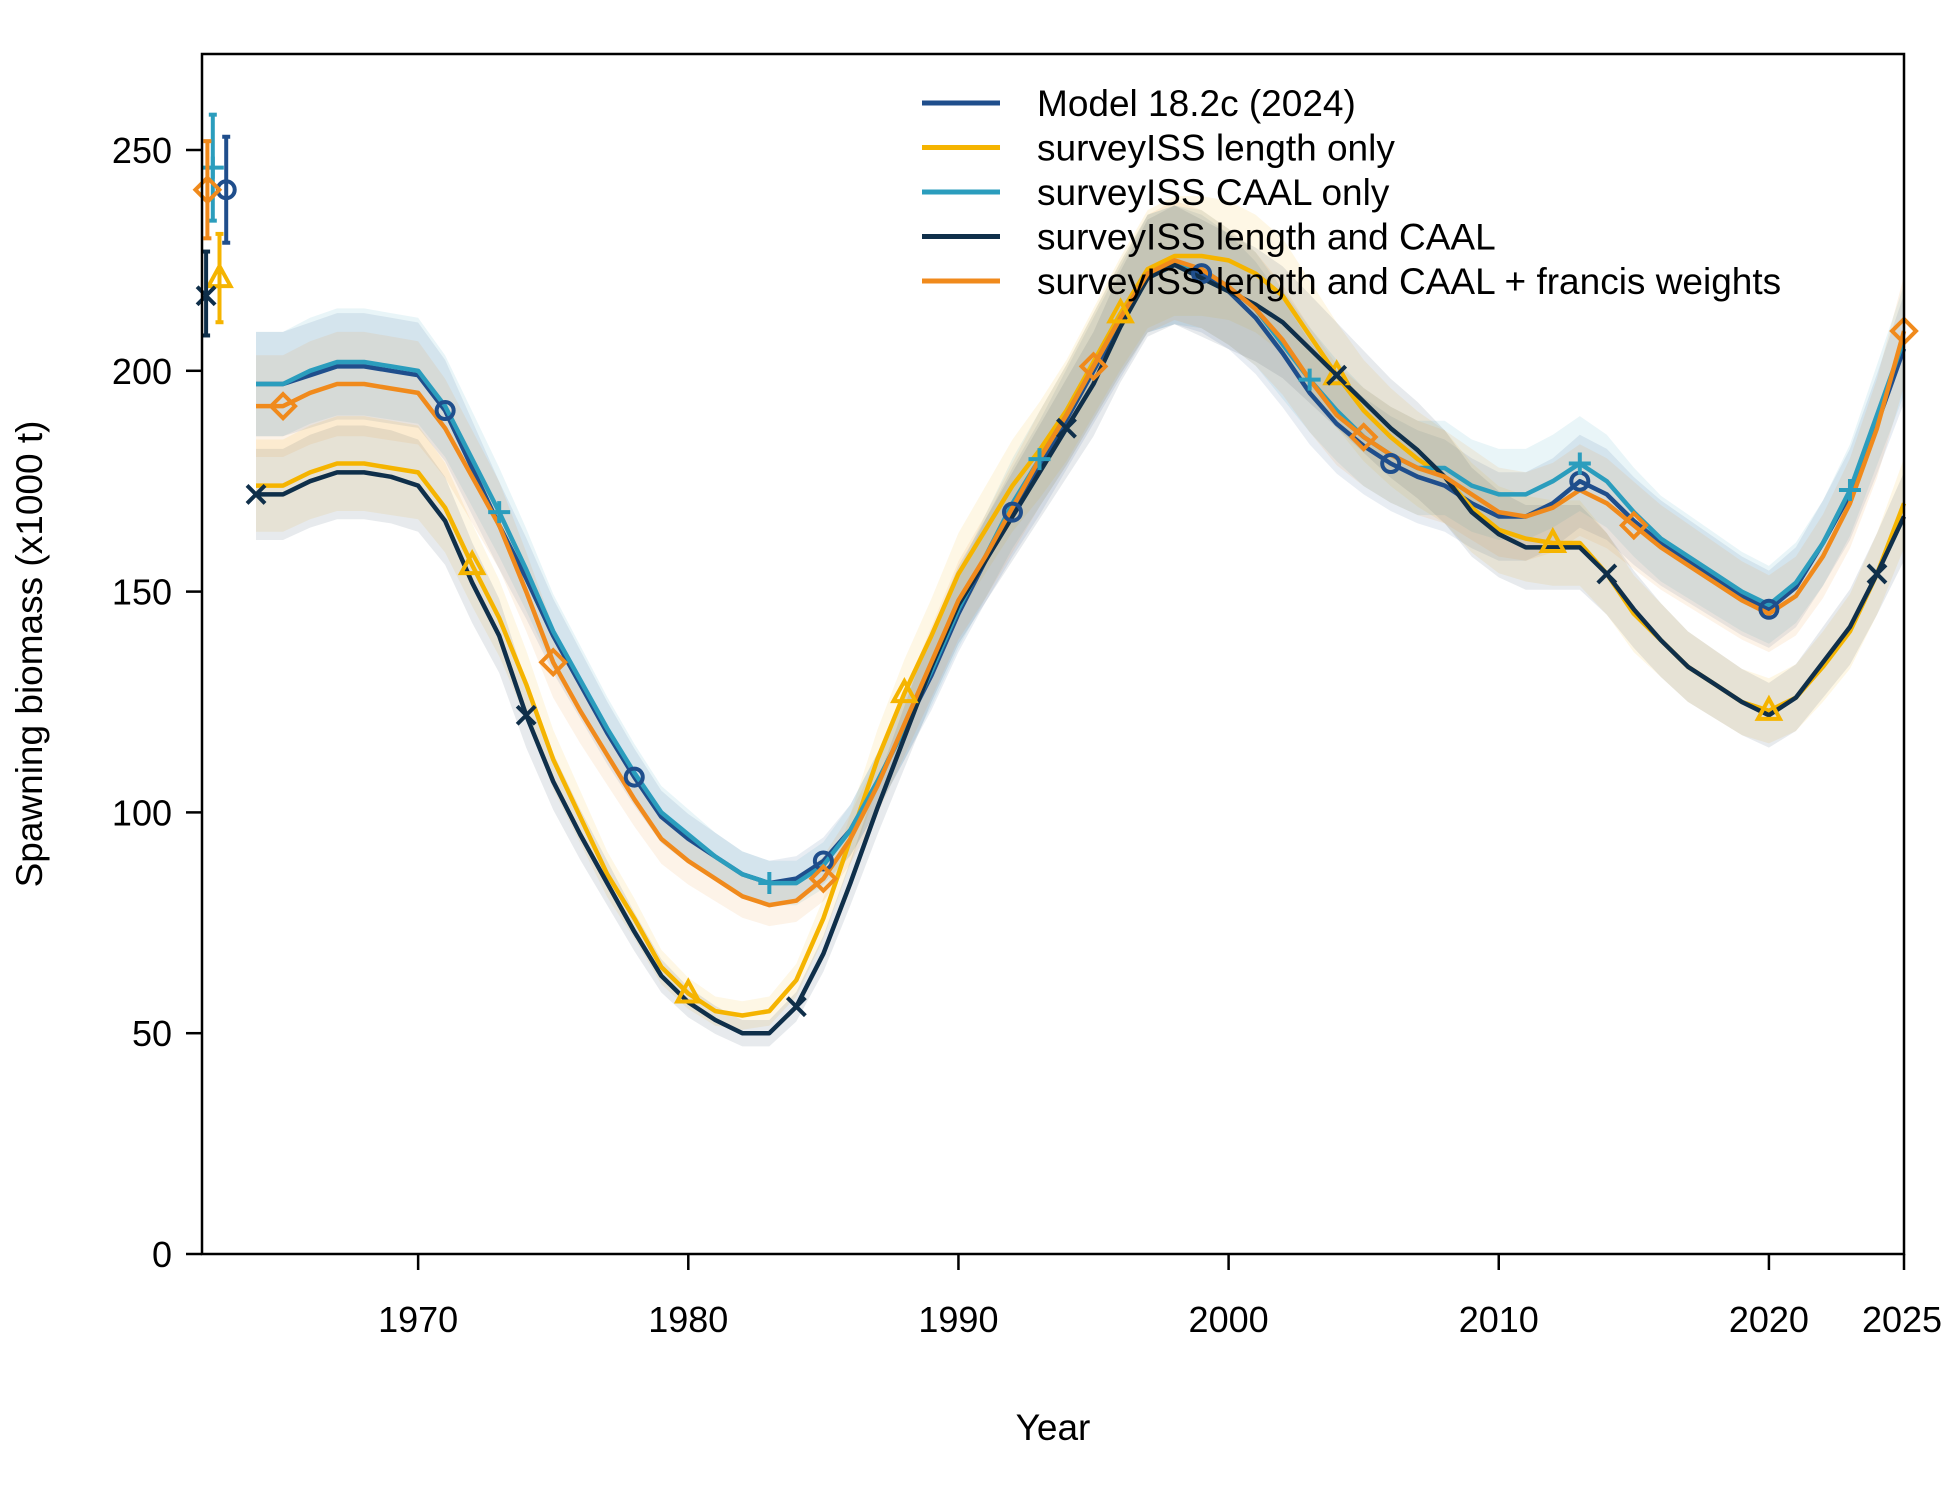 This screenshot has height=1500, width=1950. Describe the element at coordinates (1902, 1319) in the screenshot. I see `x-tick-label: 2025` at that location.